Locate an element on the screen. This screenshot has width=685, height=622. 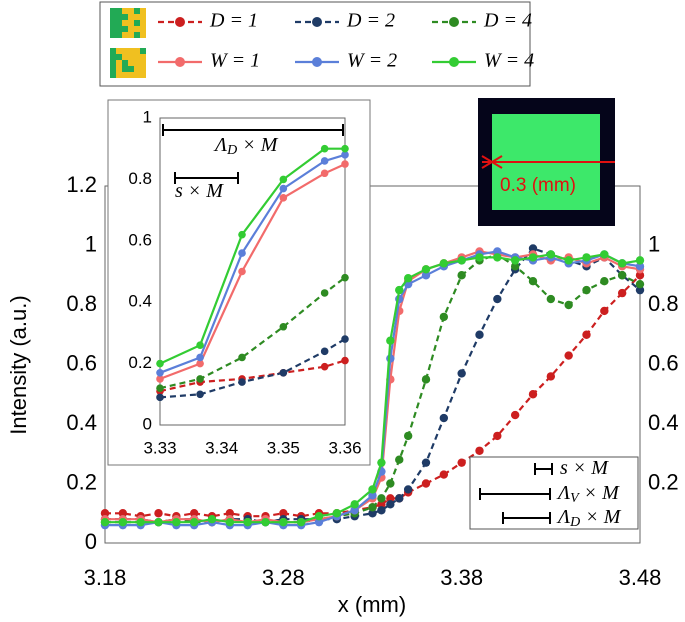
y-axis-label: Intensity (a.u.) is located at coordinates (18, 364).